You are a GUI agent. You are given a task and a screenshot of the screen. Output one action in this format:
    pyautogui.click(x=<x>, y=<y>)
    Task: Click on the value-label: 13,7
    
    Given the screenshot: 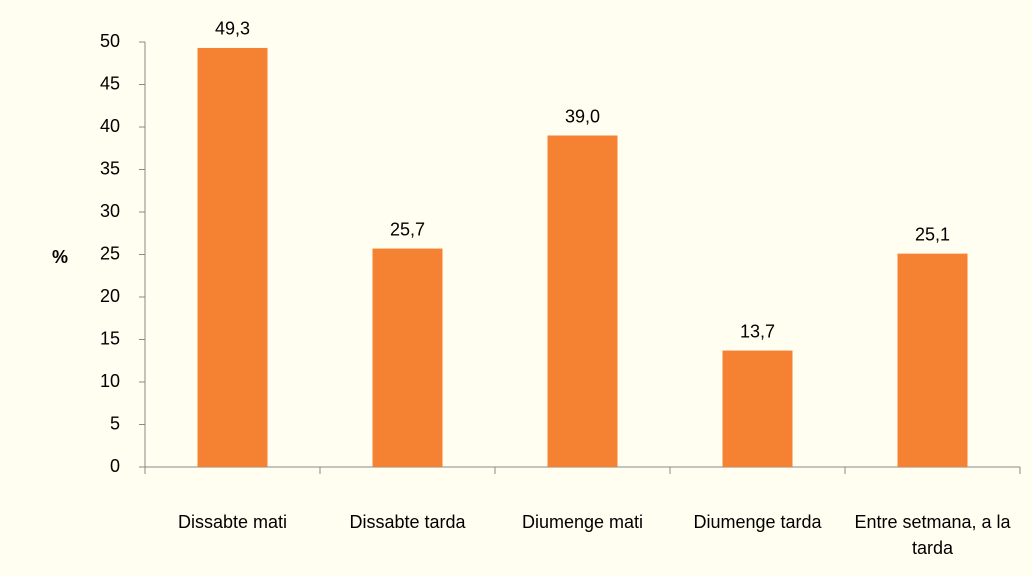 What is the action you would take?
    pyautogui.click(x=757, y=331)
    